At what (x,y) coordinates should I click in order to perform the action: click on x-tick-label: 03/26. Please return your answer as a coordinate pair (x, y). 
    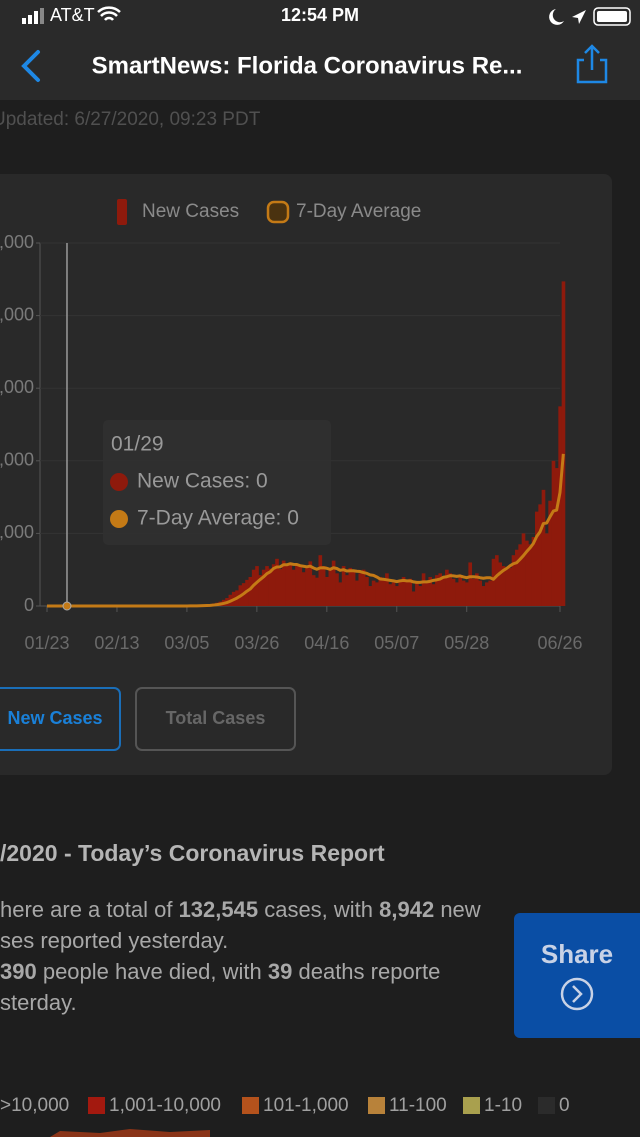
    Looking at the image, I should click on (256, 643).